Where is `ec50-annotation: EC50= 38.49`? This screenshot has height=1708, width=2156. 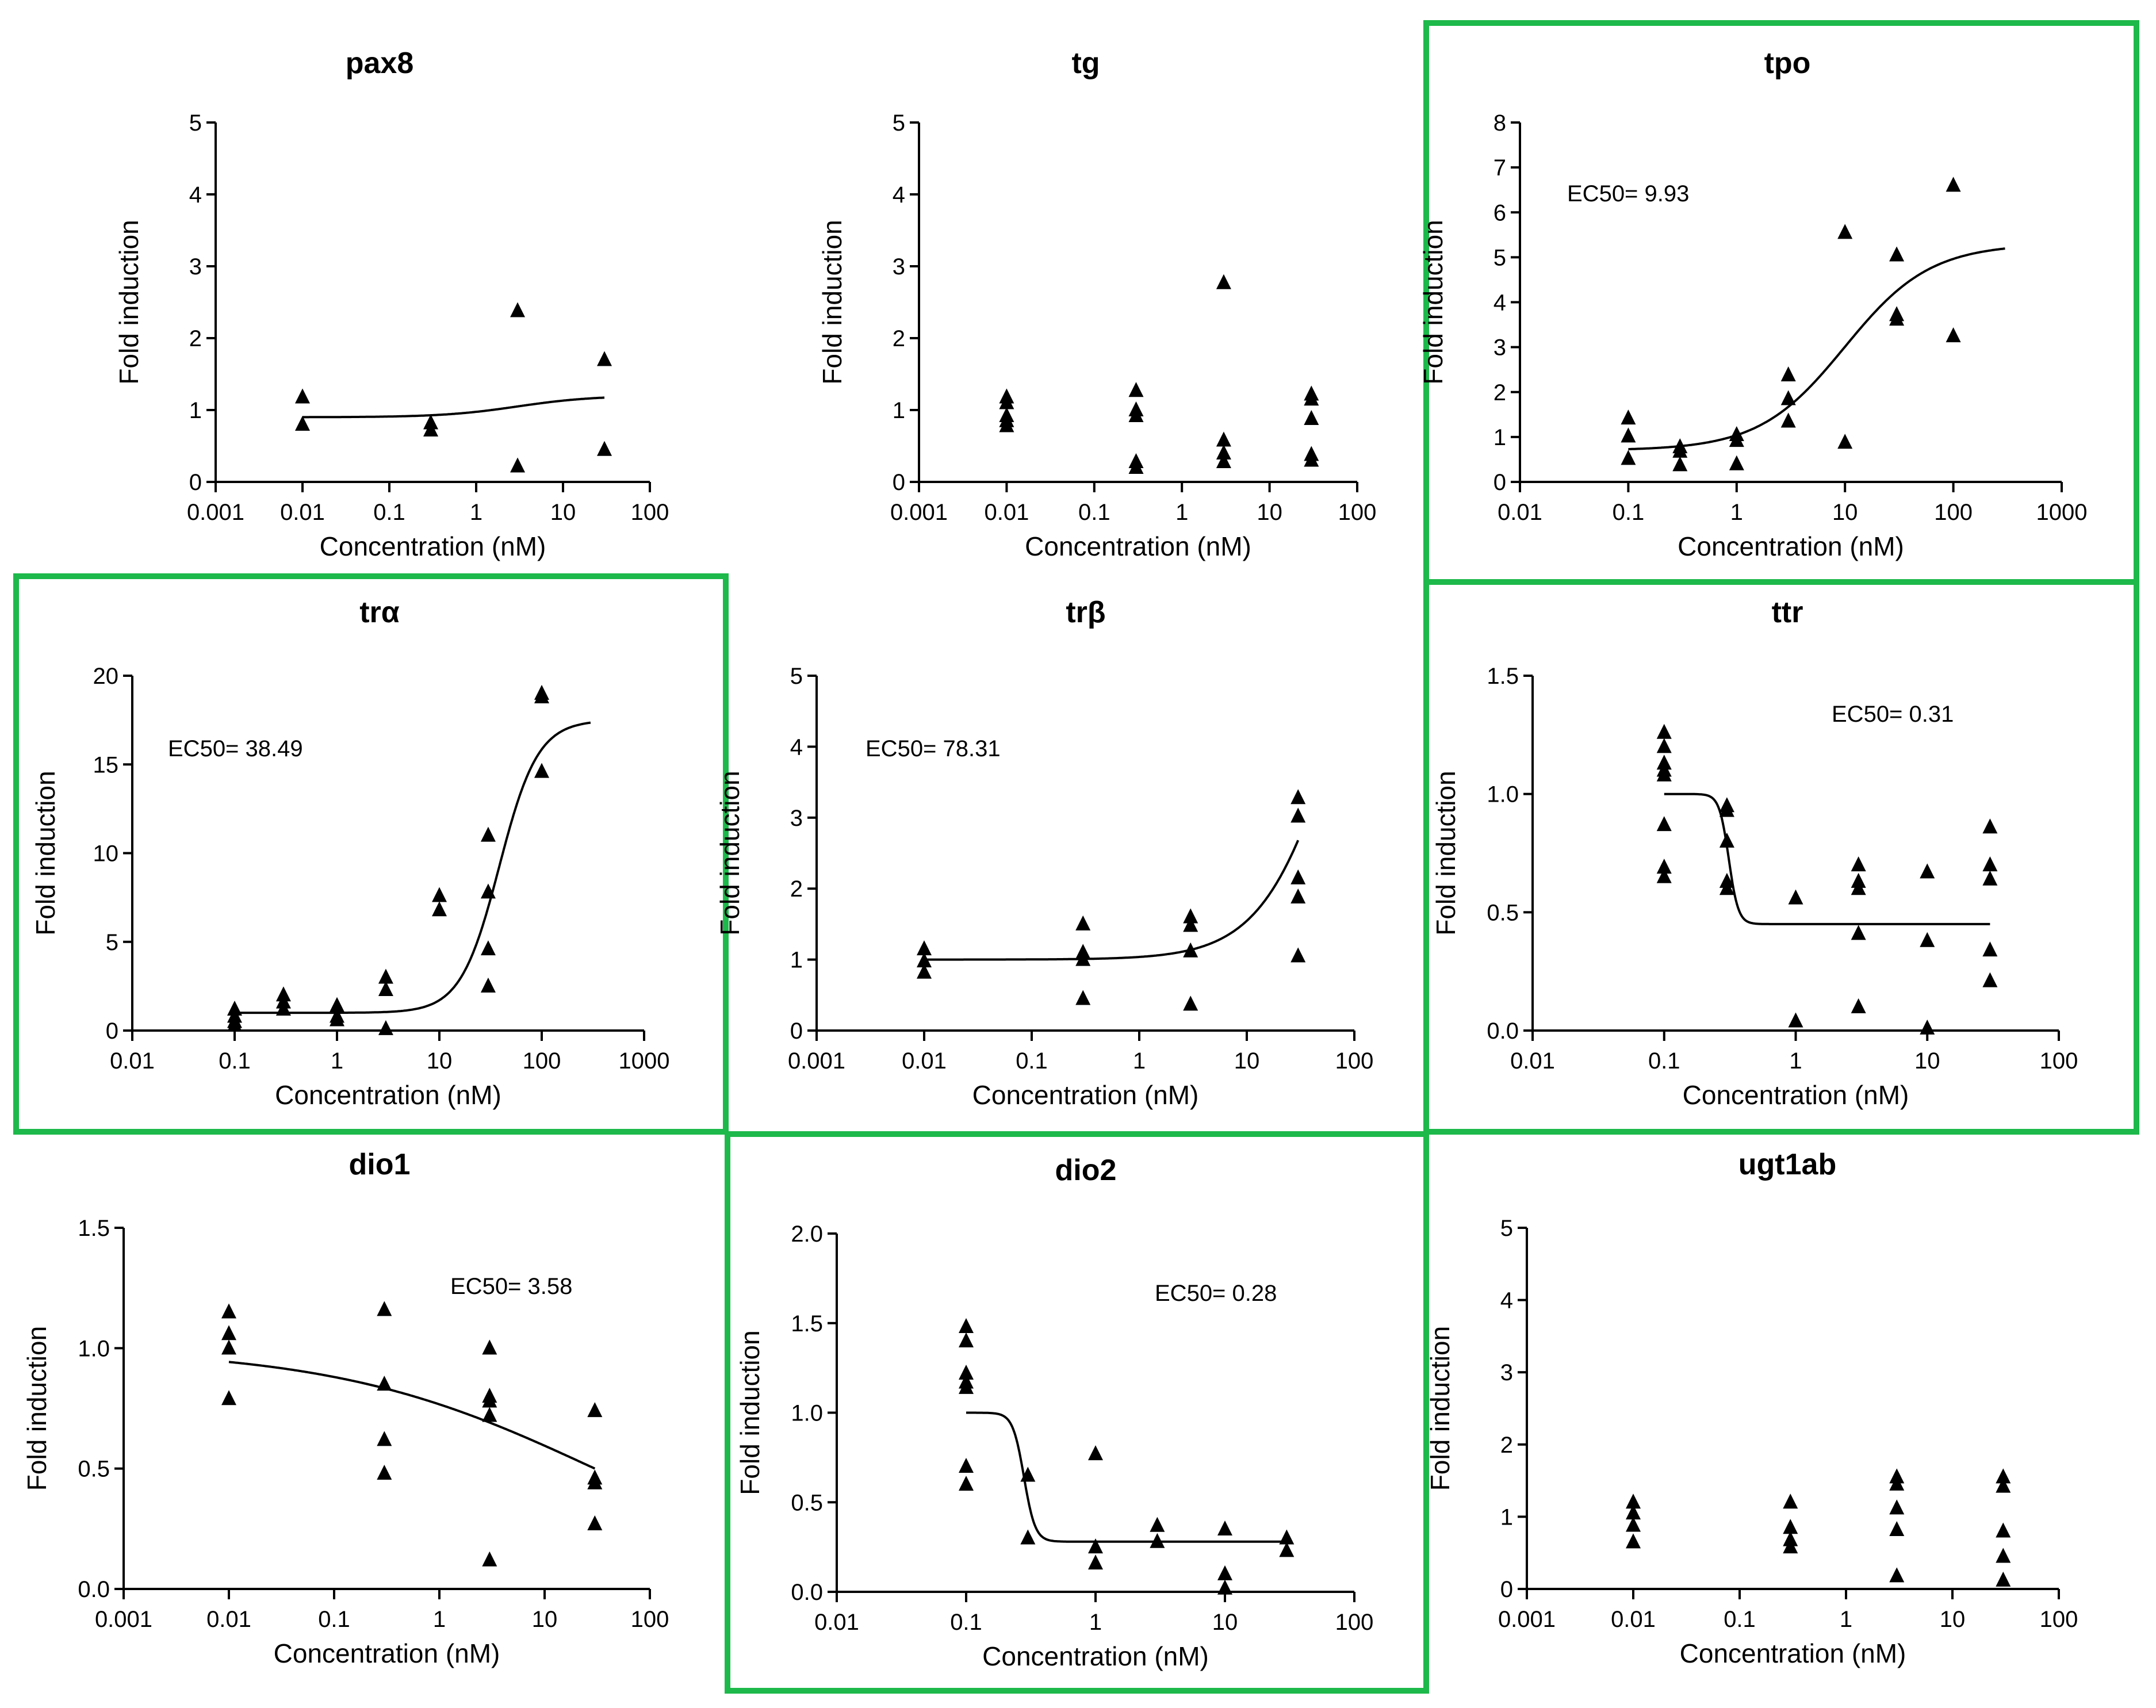 ec50-annotation: EC50= 38.49 is located at coordinates (236, 748).